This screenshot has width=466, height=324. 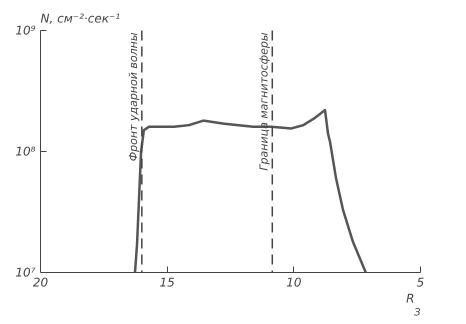 What do you see at coordinates (420, 283) in the screenshot?
I see `x-tick-label: 5` at bounding box center [420, 283].